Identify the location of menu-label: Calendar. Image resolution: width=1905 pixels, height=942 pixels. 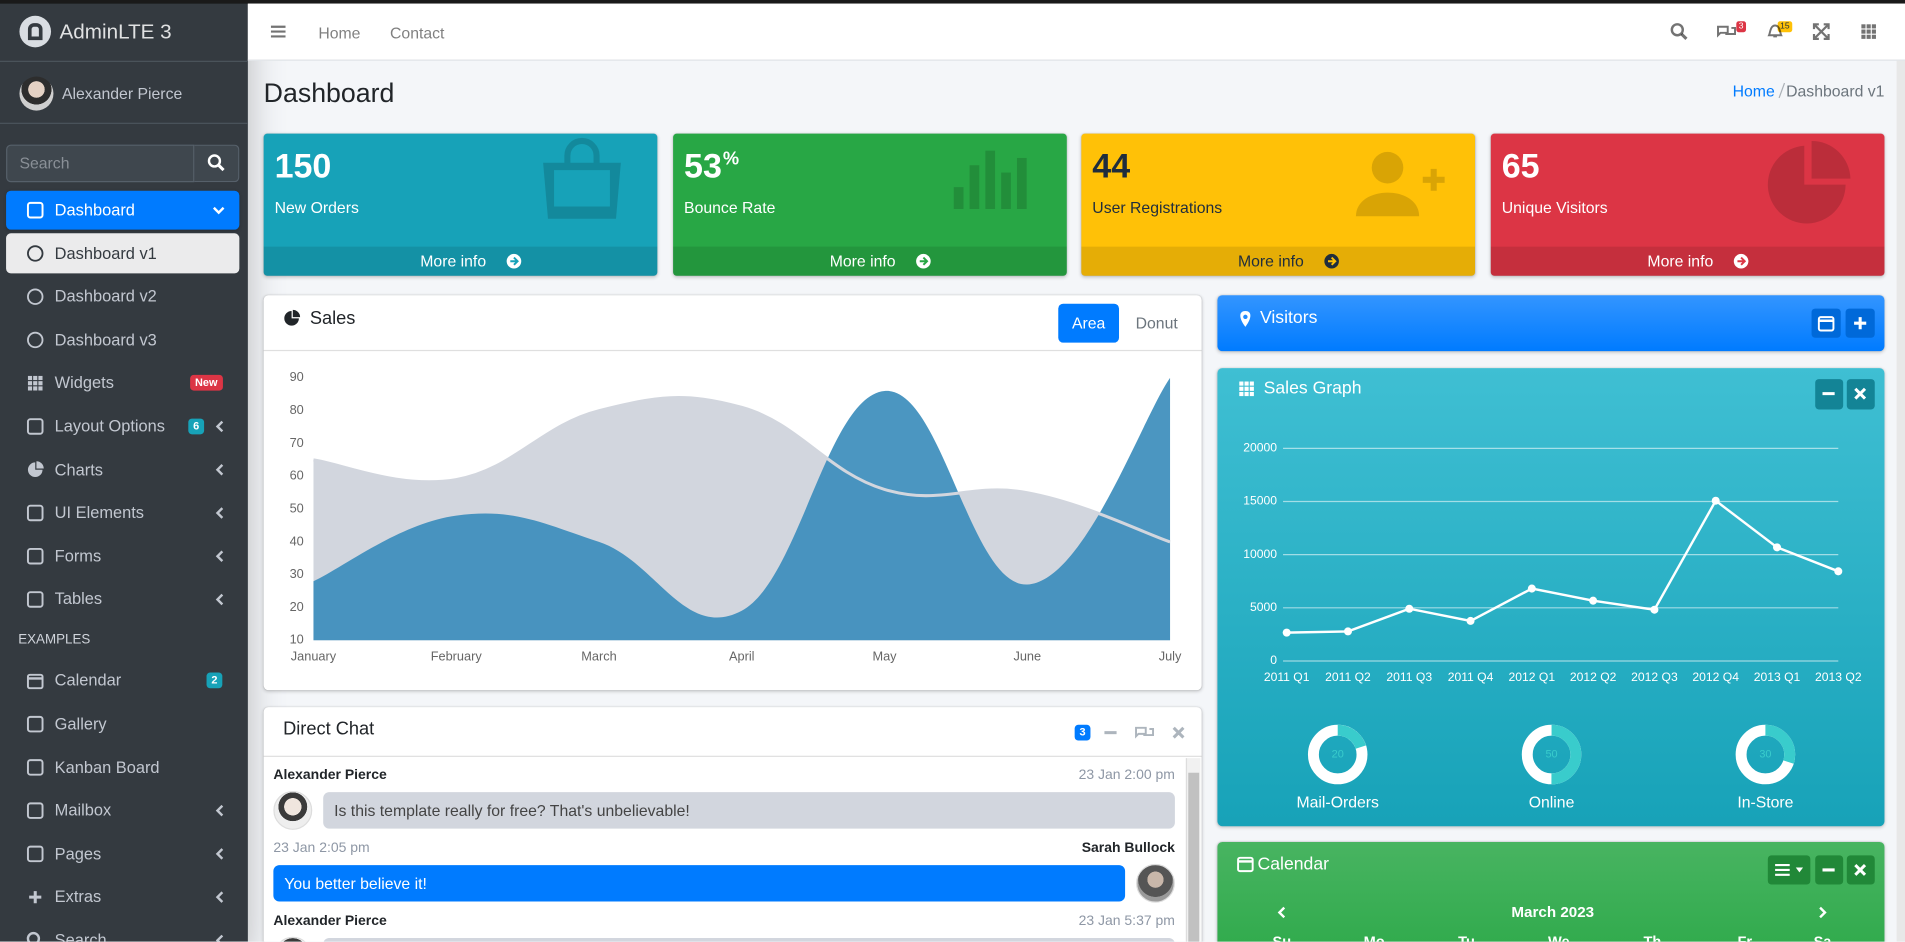
(88, 680).